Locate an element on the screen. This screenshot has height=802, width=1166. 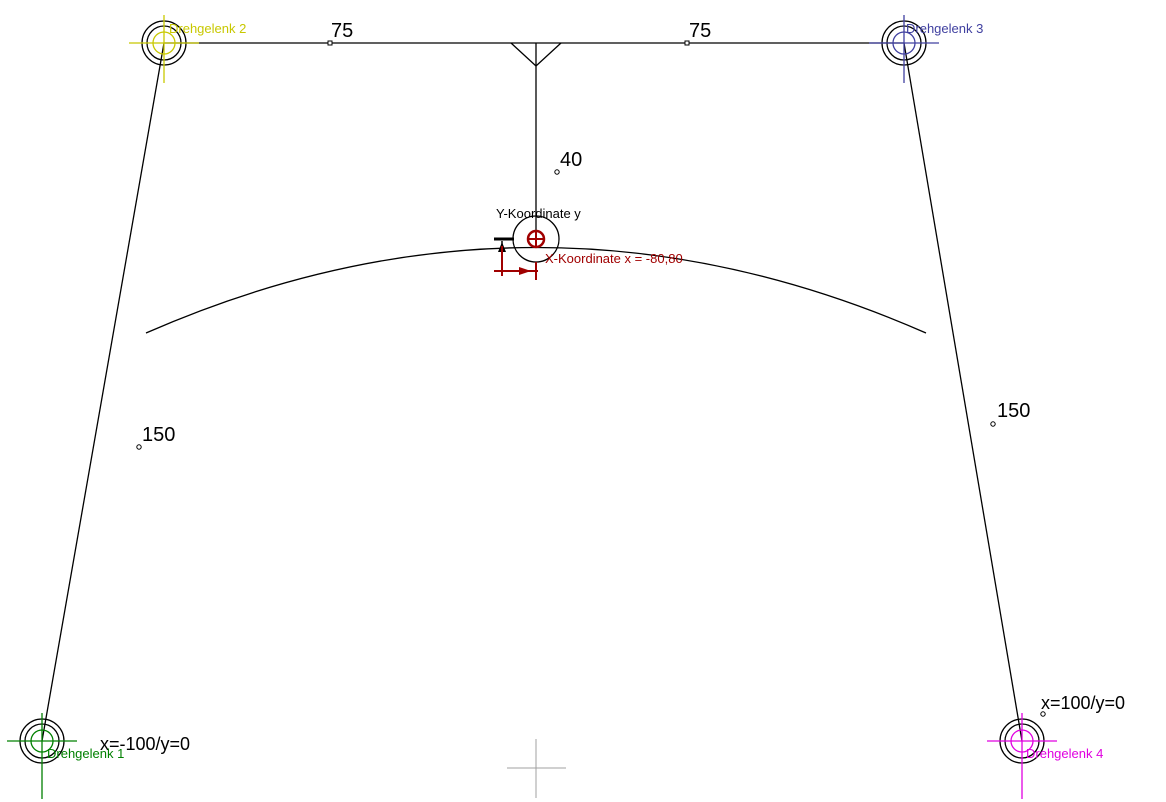
joint-3-label: Drehgelenk 3 is located at coordinates (944, 28).